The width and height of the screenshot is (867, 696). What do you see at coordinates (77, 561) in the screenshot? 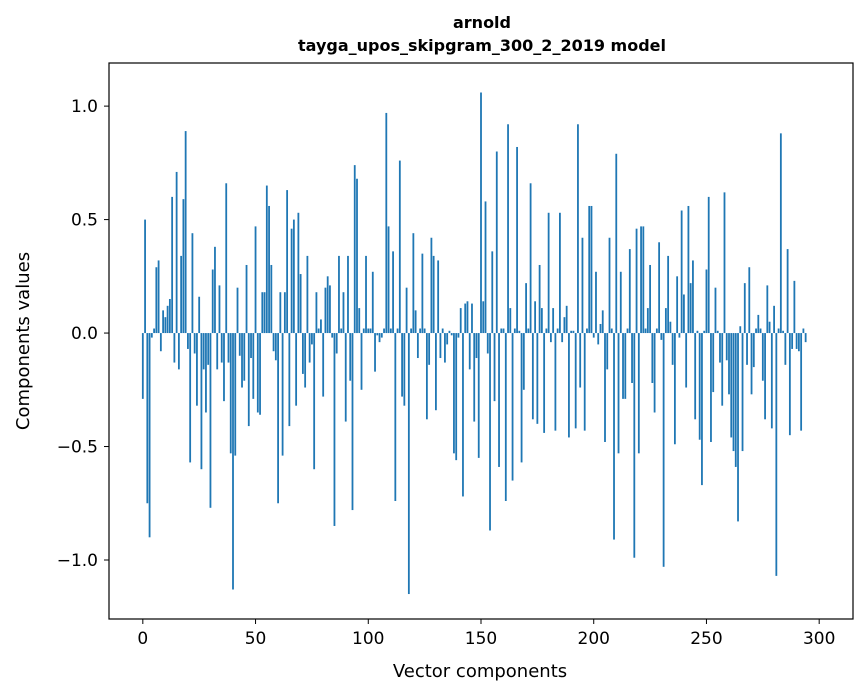
I see `y-tick-label: −1.0` at bounding box center [77, 561].